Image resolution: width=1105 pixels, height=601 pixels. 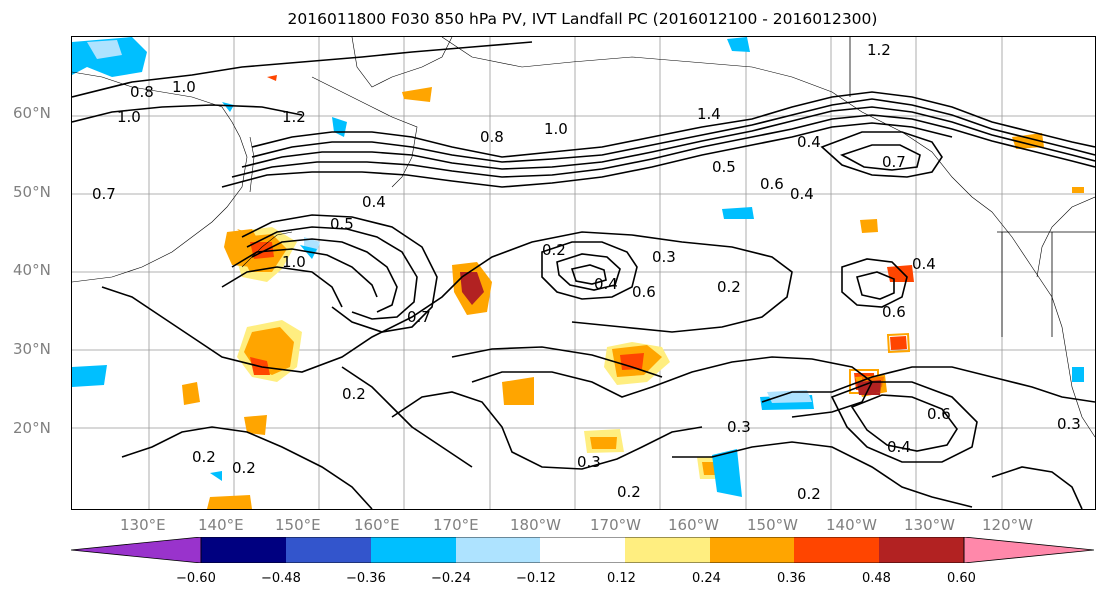 I want to click on lat-label: 50°N, so click(x=32, y=192).